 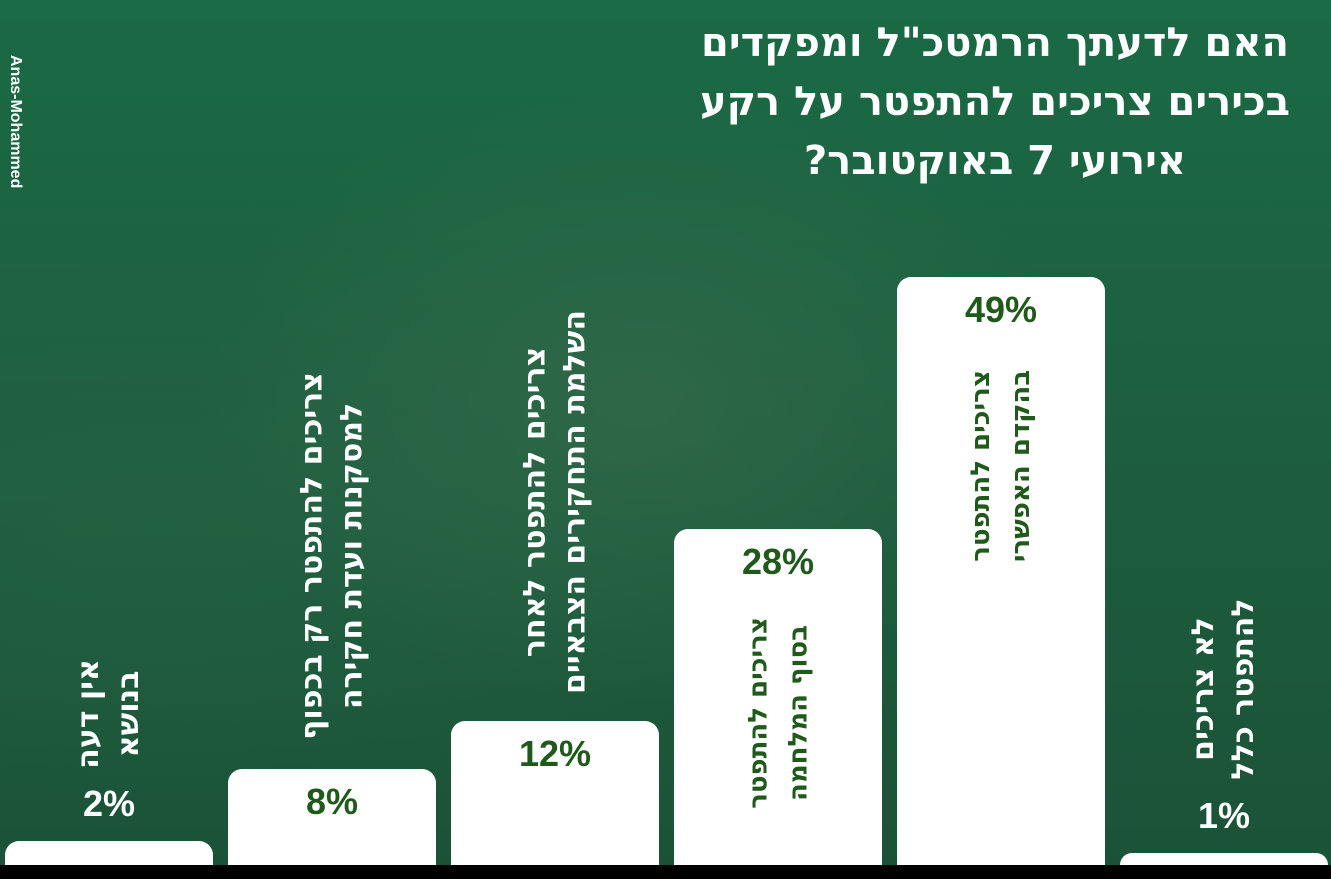 What do you see at coordinates (555, 753) in the screenshot?
I see `value-label: 12%` at bounding box center [555, 753].